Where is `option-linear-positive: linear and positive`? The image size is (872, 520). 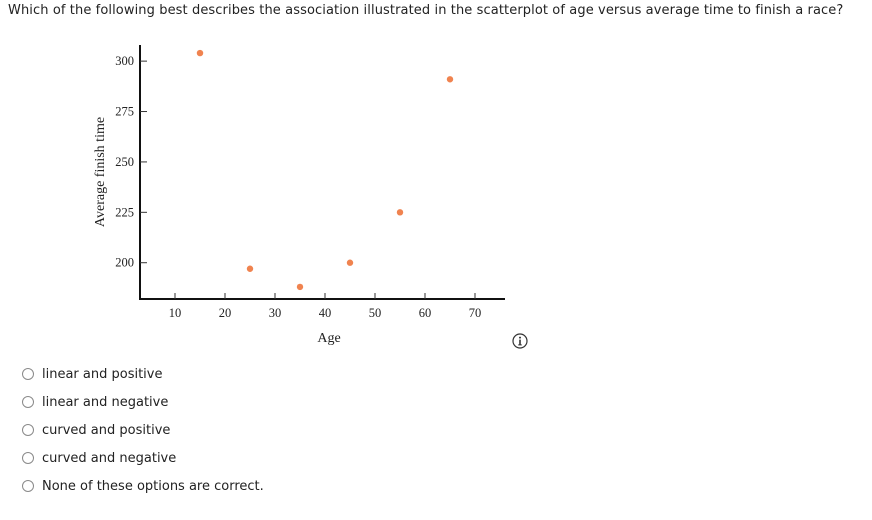 option-linear-positive: linear and positive is located at coordinates (143, 374).